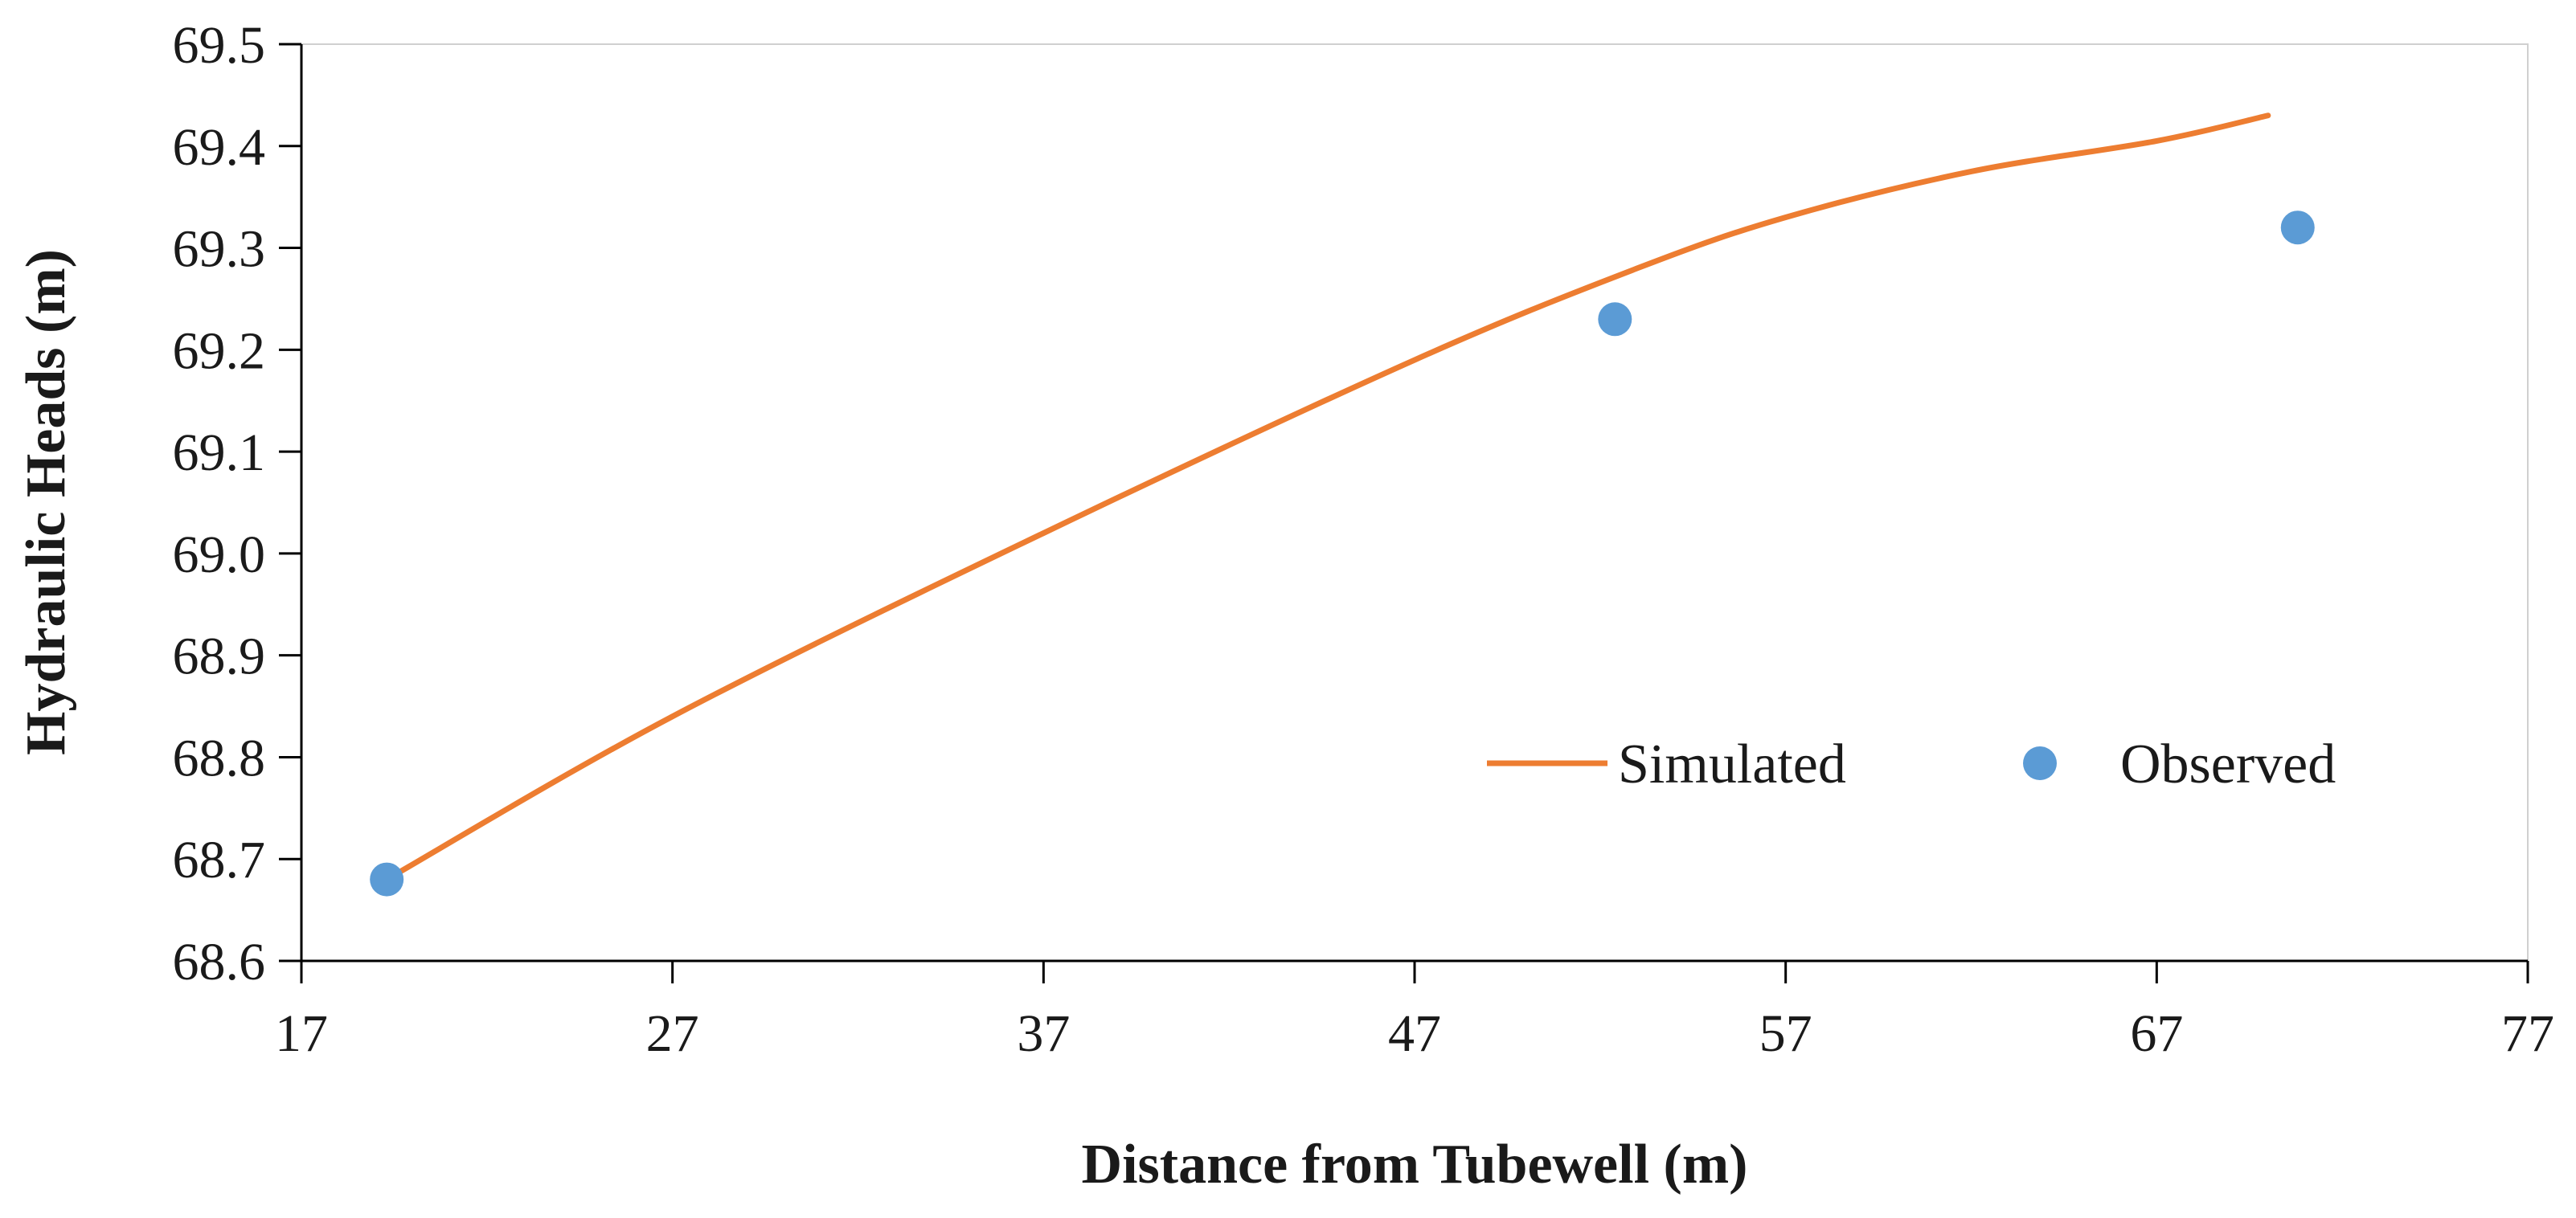 Image resolution: width=2576 pixels, height=1218 pixels. I want to click on y-tick-label: 69.5, so click(219, 45).